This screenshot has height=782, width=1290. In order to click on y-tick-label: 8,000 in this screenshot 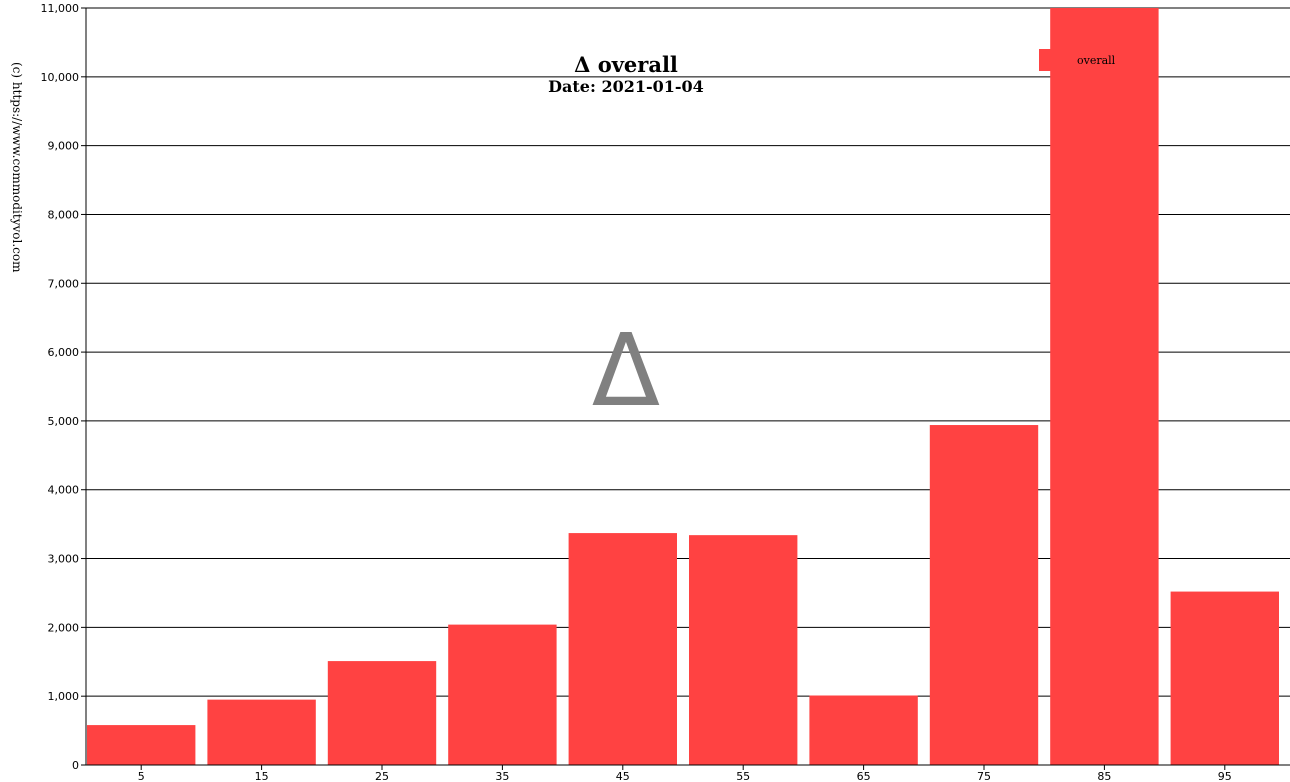, I will do `click(64, 214)`.